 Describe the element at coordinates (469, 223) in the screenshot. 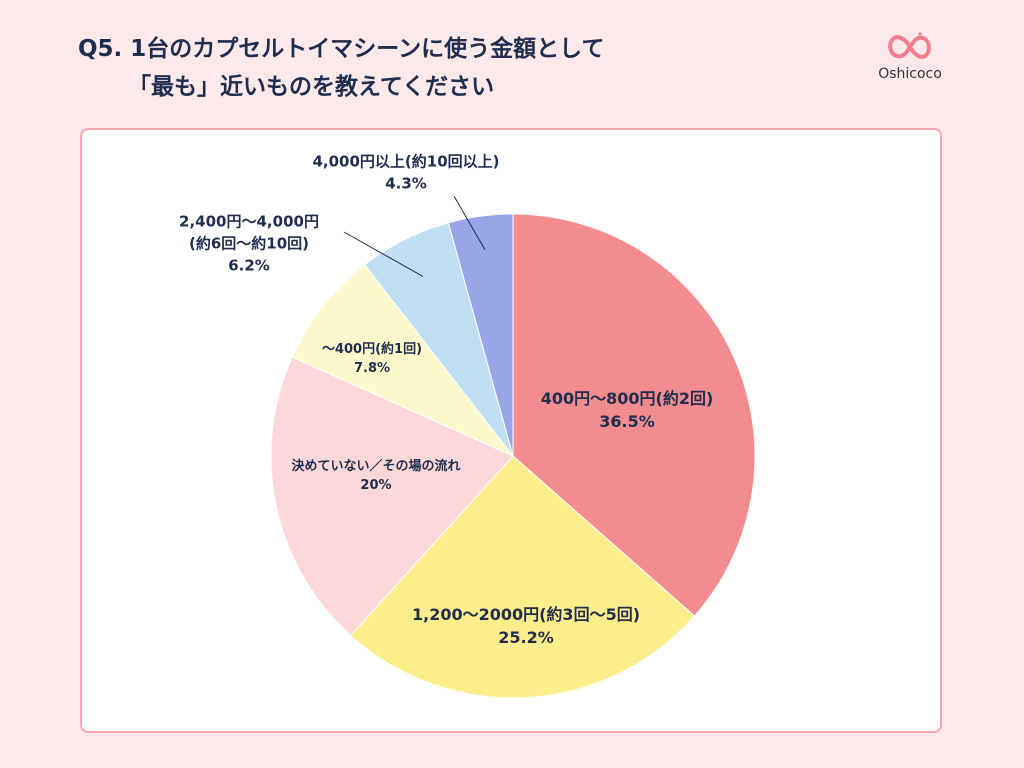

I see `leader-line-s6` at that location.